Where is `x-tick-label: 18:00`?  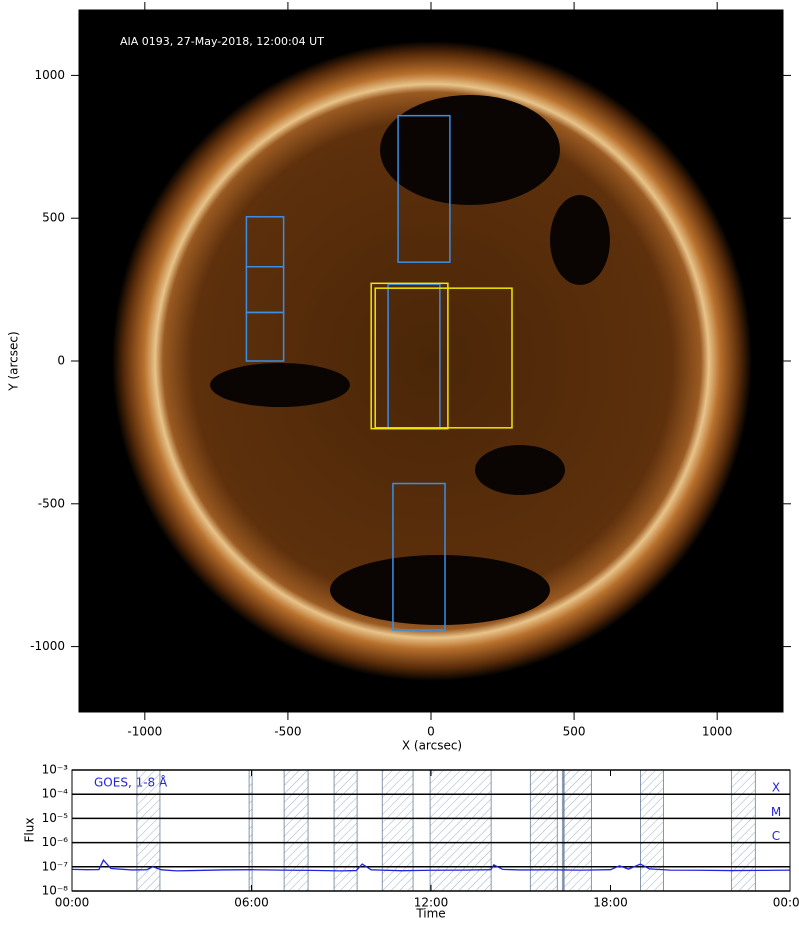 x-tick-label: 18:00 is located at coordinates (610, 903).